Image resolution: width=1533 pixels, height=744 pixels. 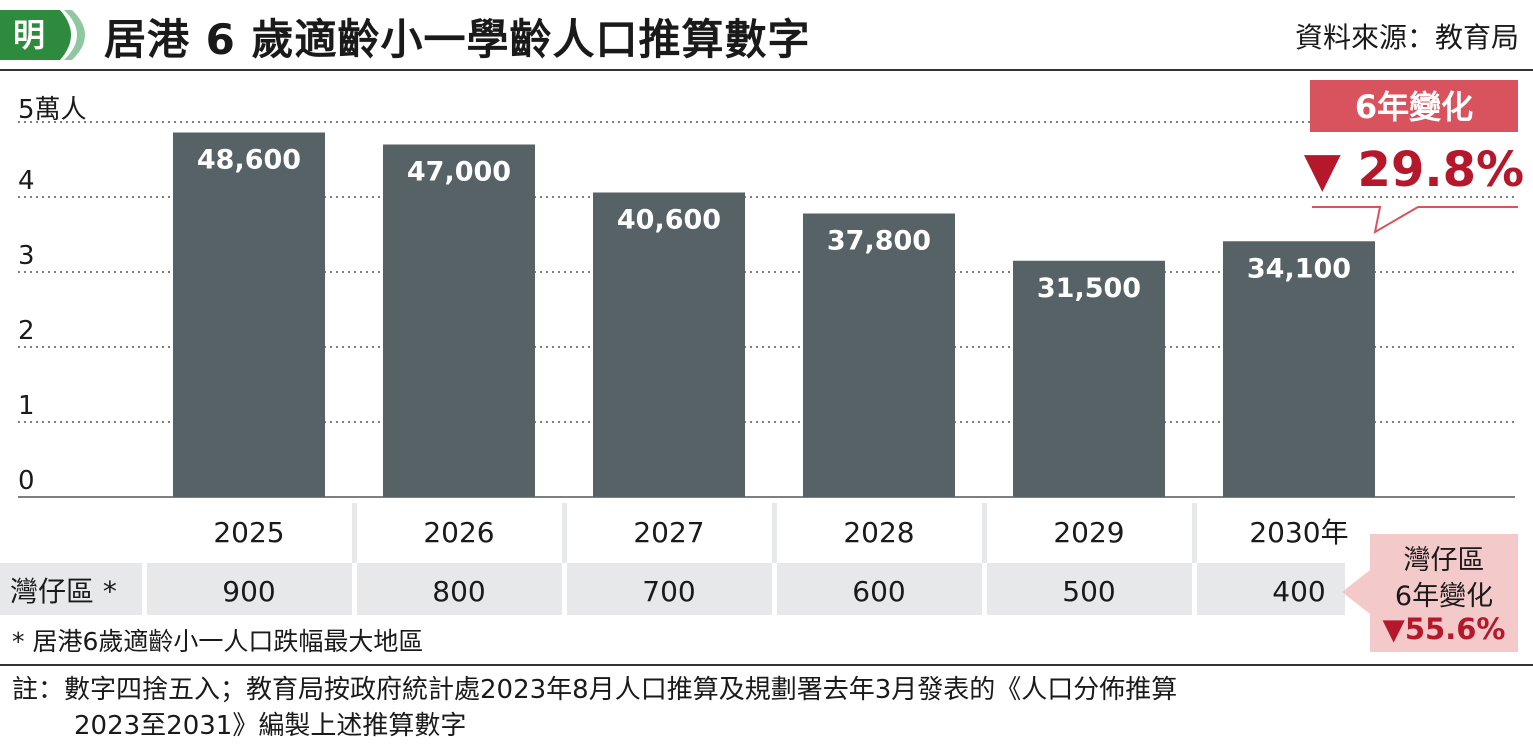 What do you see at coordinates (52, 110) in the screenshot?
I see `y-axis-unit-label: 5萬人` at bounding box center [52, 110].